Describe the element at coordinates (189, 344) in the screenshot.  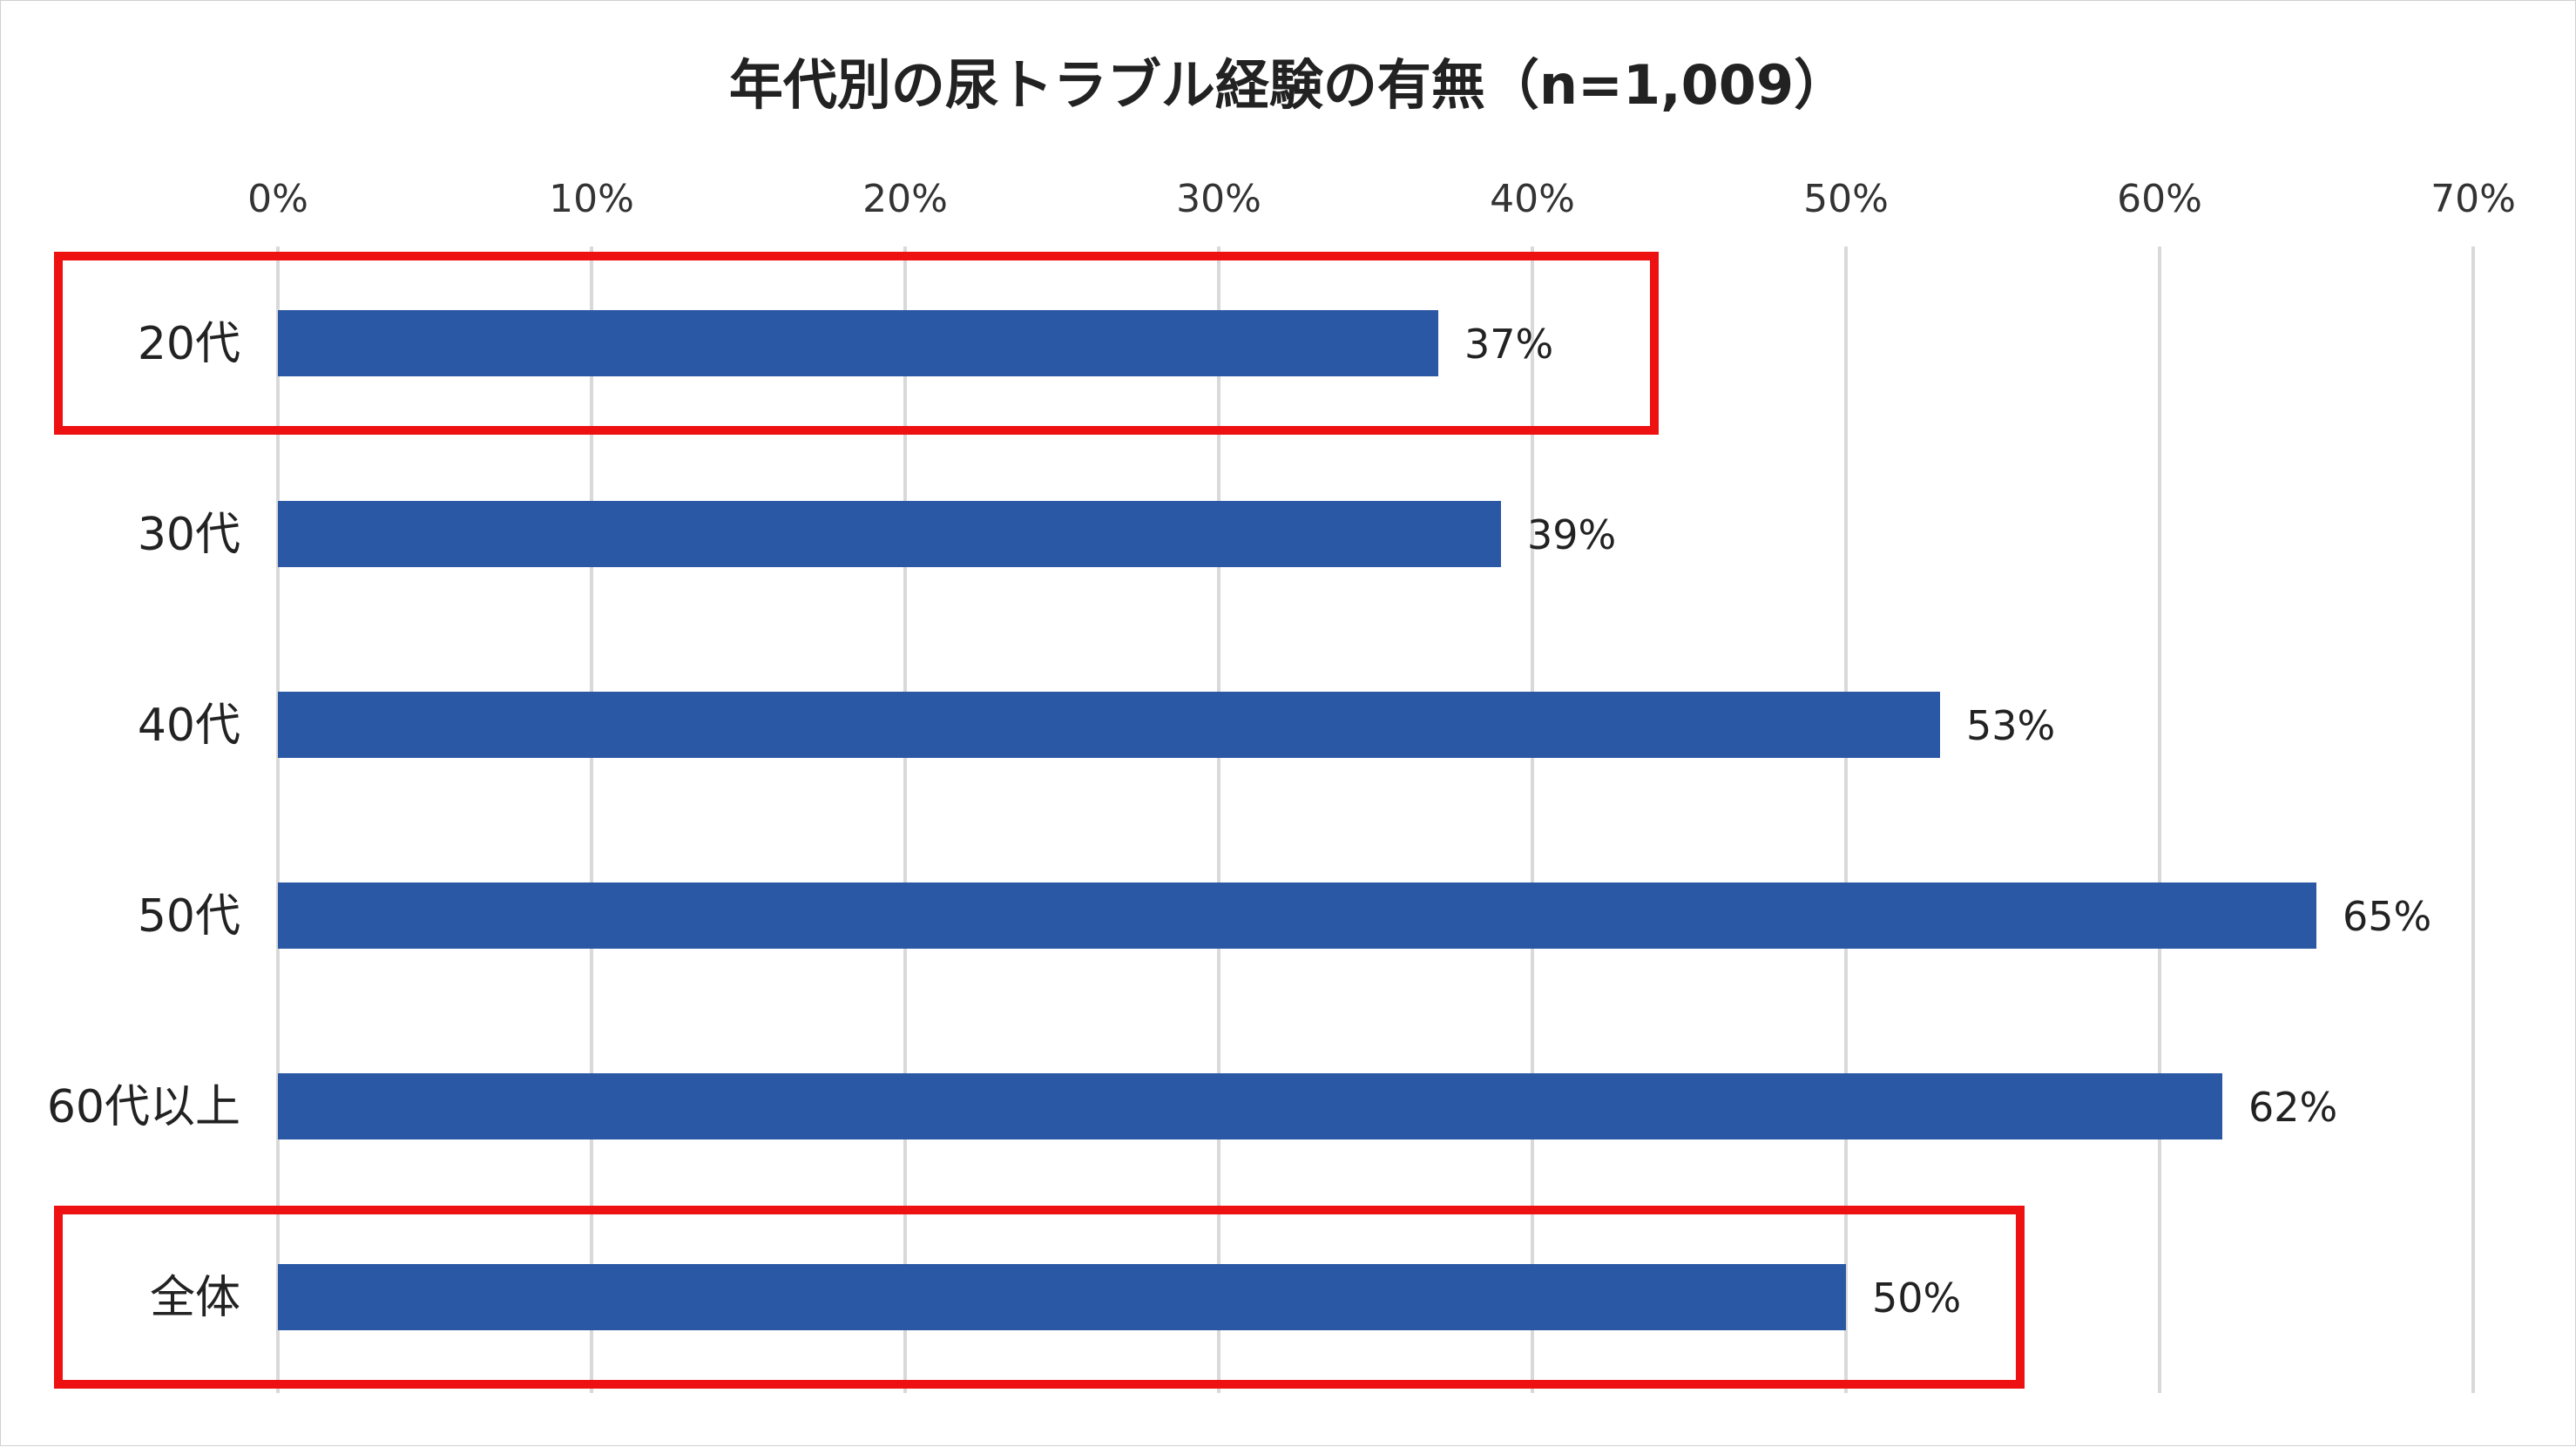
I see `category-label: 20代` at that location.